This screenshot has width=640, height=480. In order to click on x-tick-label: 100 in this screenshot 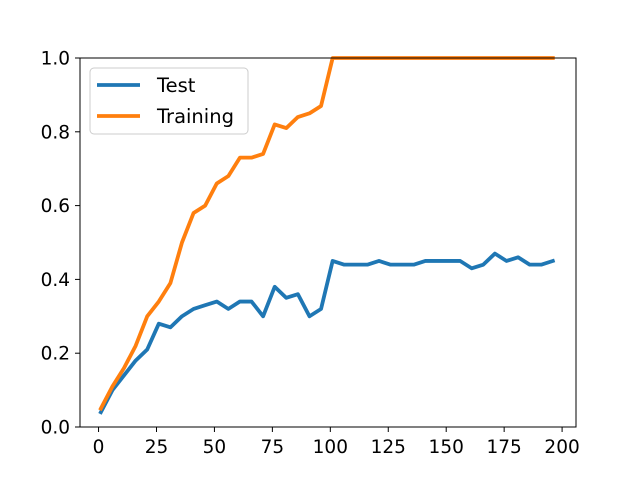, I will do `click(330, 447)`.